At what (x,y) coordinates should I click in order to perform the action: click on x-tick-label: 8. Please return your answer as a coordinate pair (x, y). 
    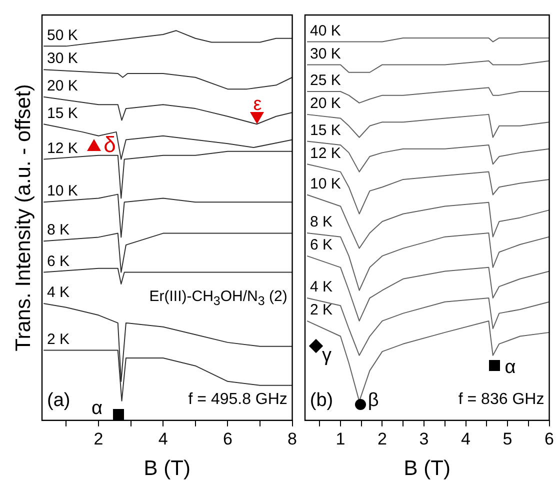
    Looking at the image, I should click on (293, 438).